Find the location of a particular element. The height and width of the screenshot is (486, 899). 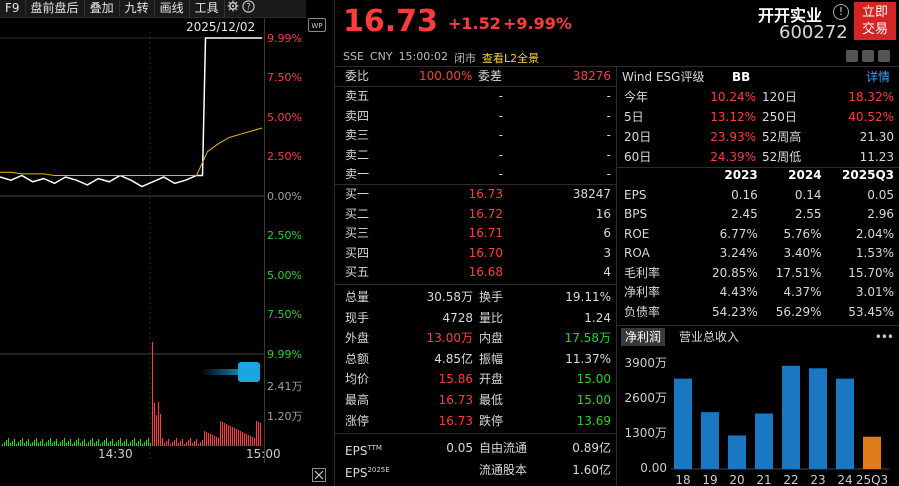

bid-row: 买一 16.73 38247 is located at coordinates (479, 195).